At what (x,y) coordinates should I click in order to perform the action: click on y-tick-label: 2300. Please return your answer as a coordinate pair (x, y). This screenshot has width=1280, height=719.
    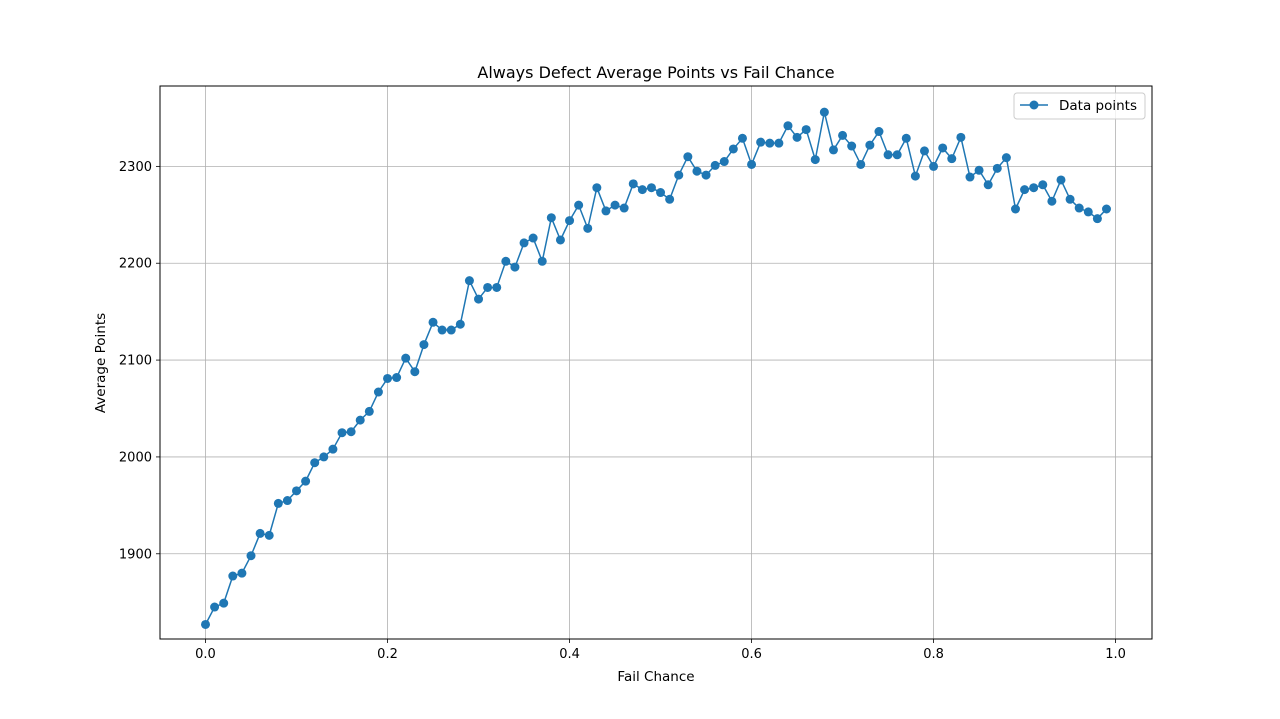
    Looking at the image, I should click on (135, 167).